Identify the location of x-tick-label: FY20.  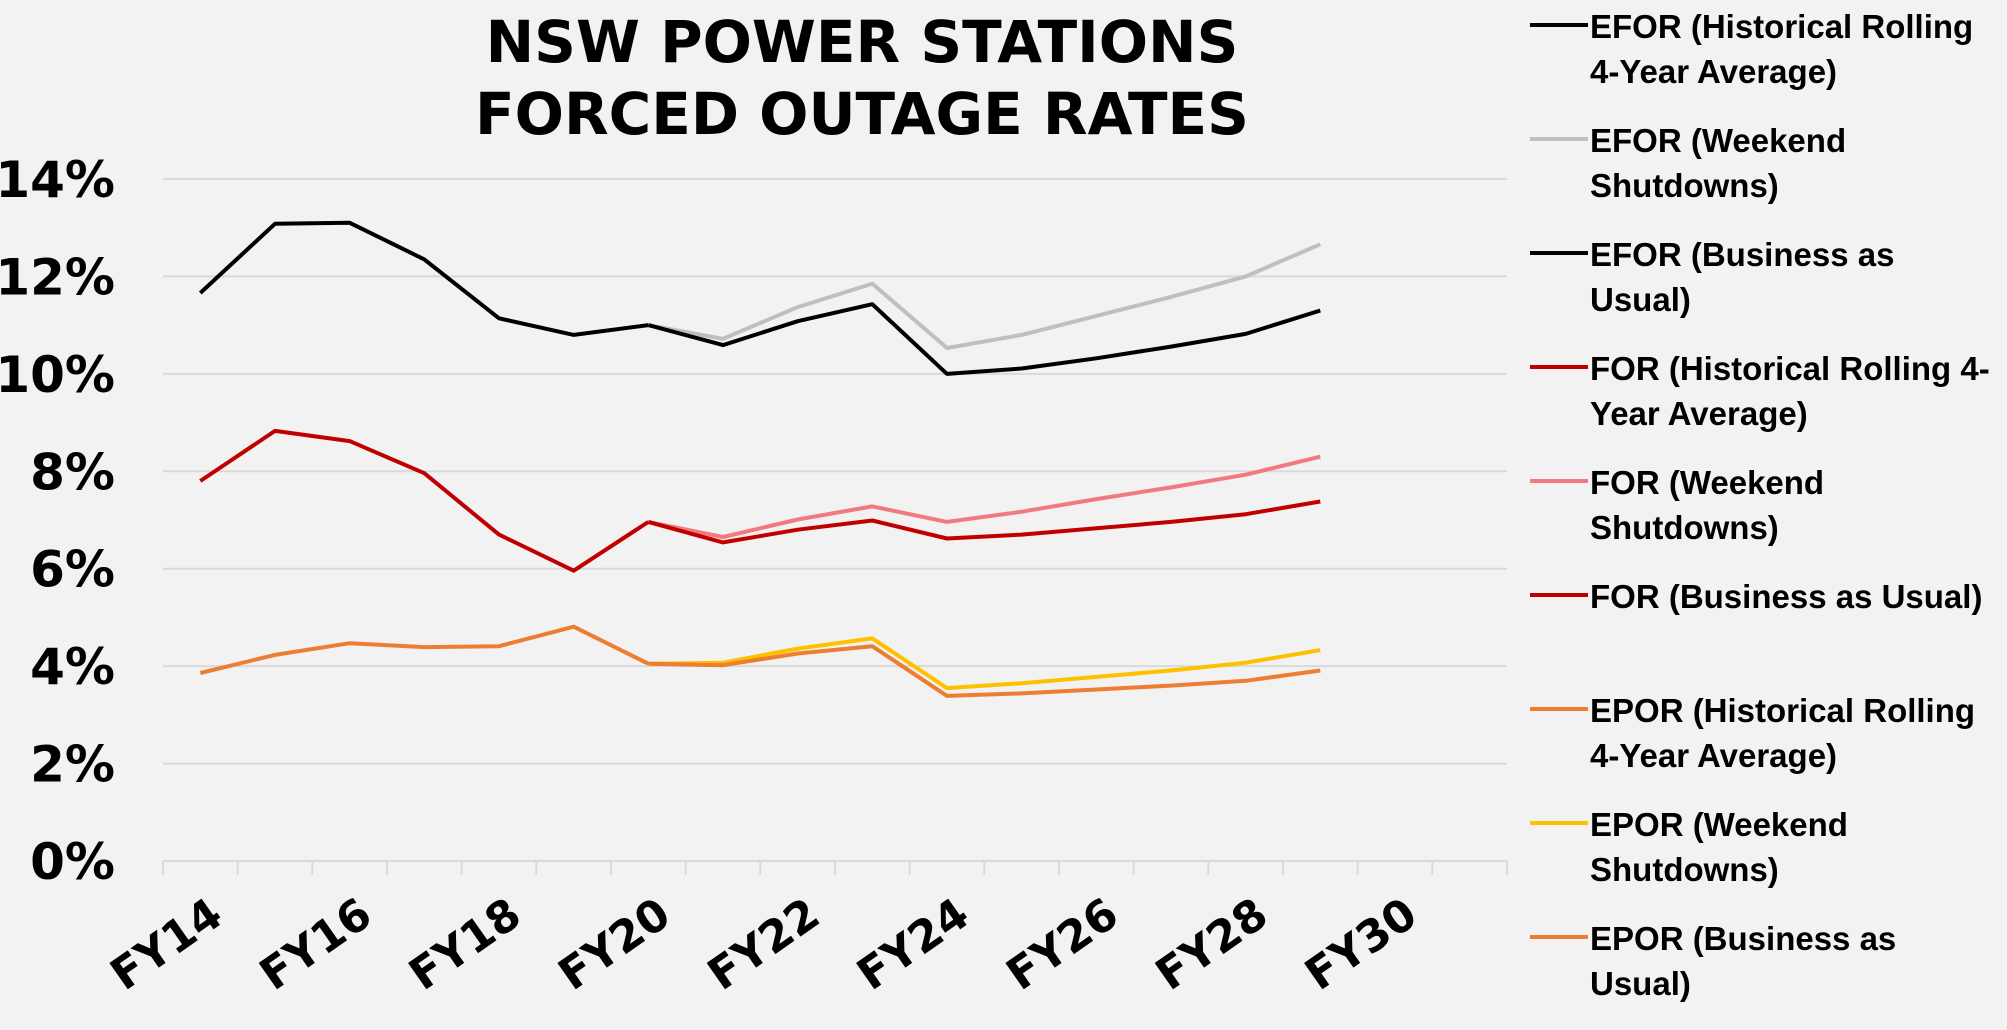
(615, 944).